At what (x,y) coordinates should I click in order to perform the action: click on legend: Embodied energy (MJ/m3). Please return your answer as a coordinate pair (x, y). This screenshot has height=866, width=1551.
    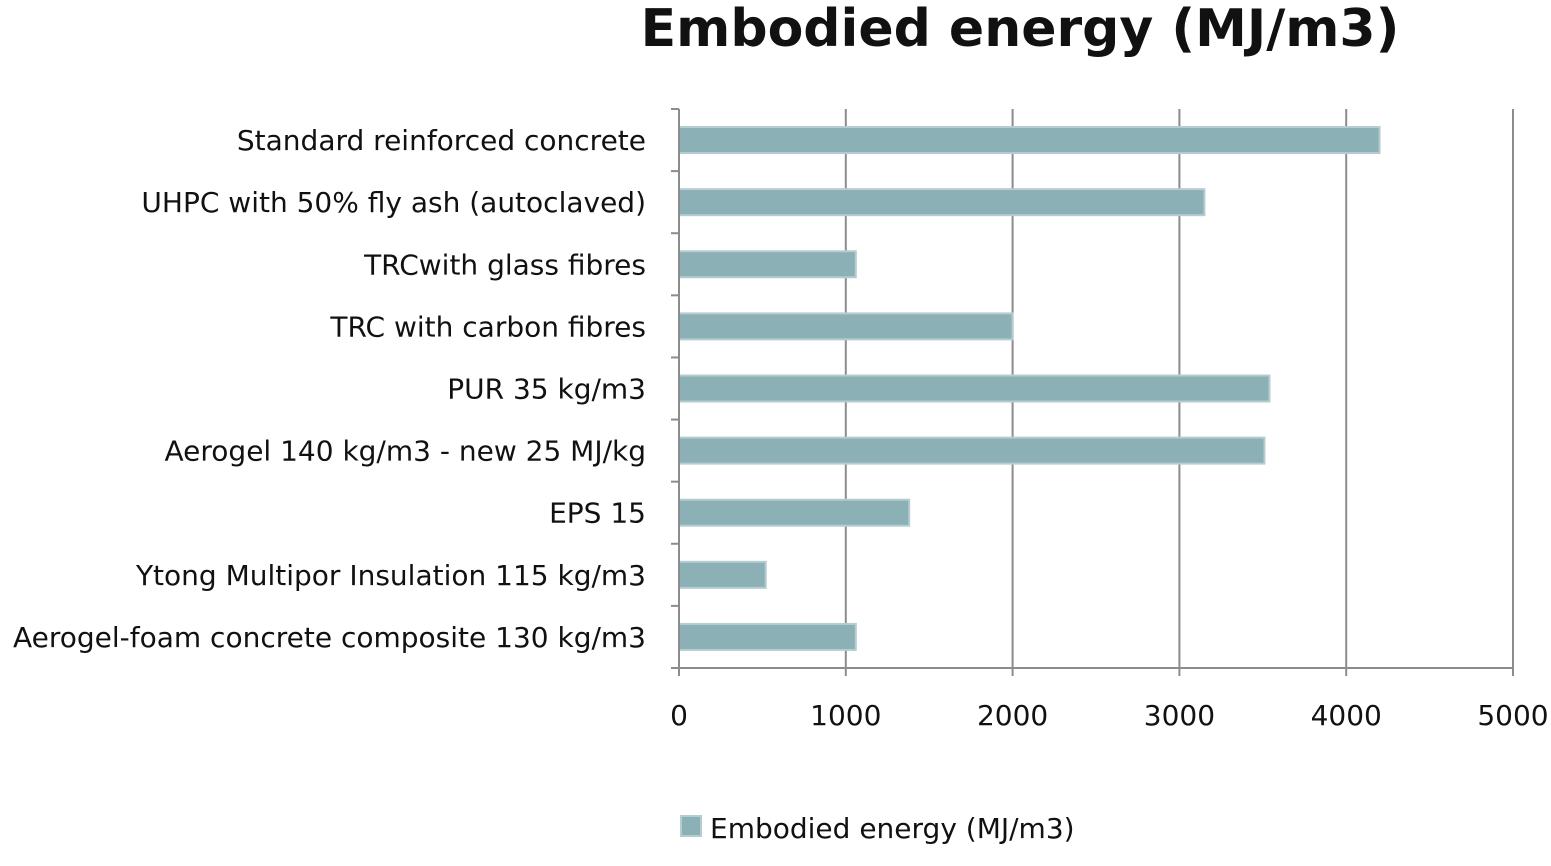
    Looking at the image, I should click on (877, 828).